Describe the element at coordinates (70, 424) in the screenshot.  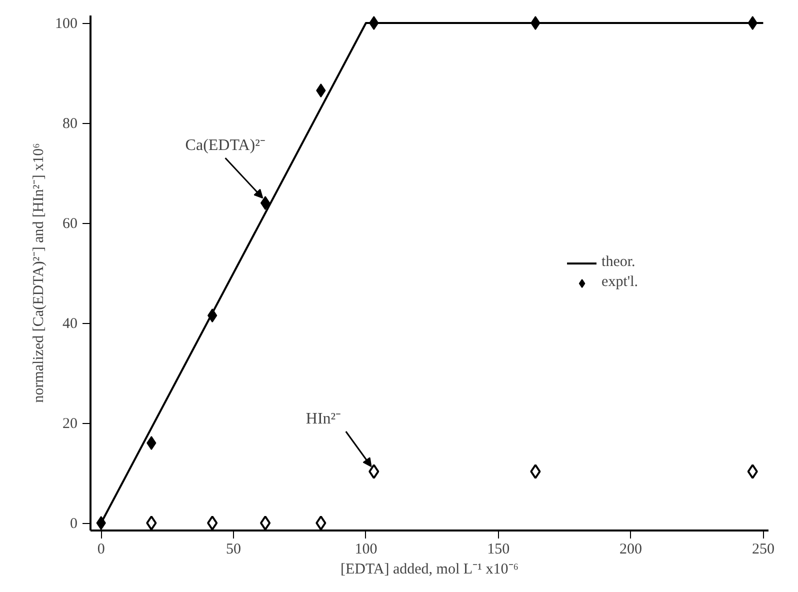
I see `y-tick-label: 20` at that location.